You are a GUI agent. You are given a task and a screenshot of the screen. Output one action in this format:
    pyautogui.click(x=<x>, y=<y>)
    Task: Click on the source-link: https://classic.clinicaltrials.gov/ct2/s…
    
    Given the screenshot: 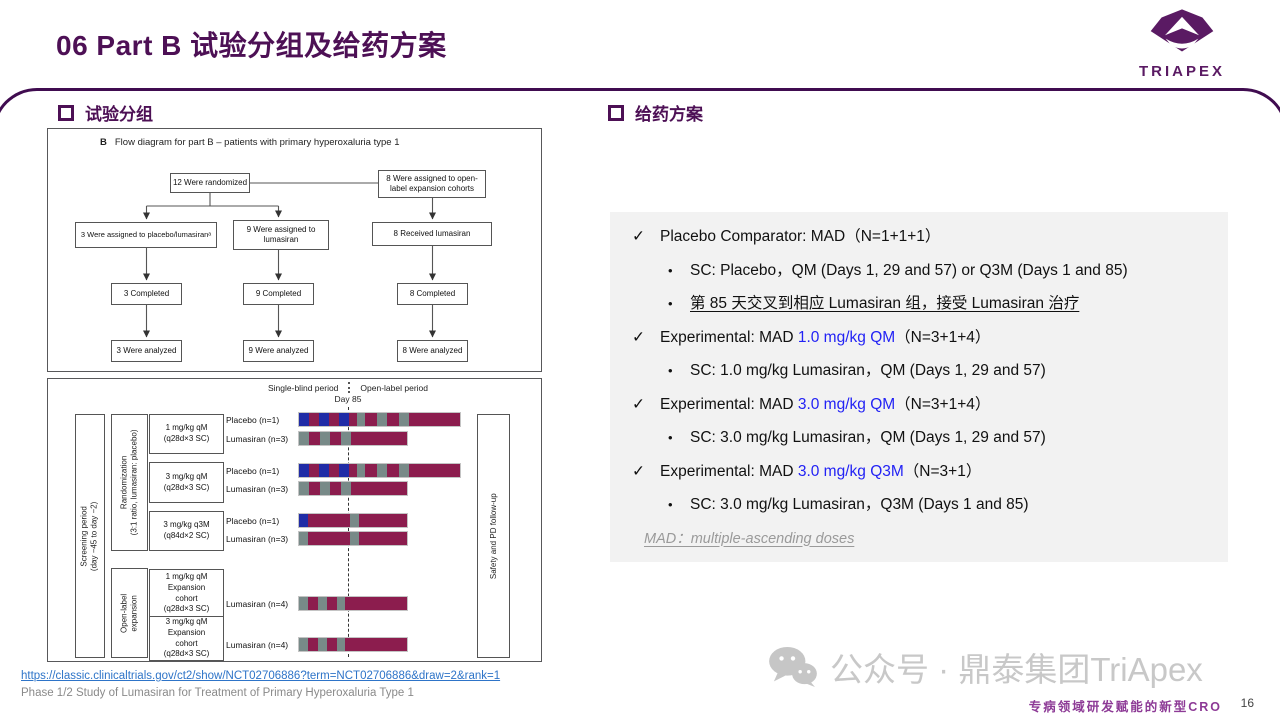 What is the action you would take?
    pyautogui.click(x=261, y=676)
    